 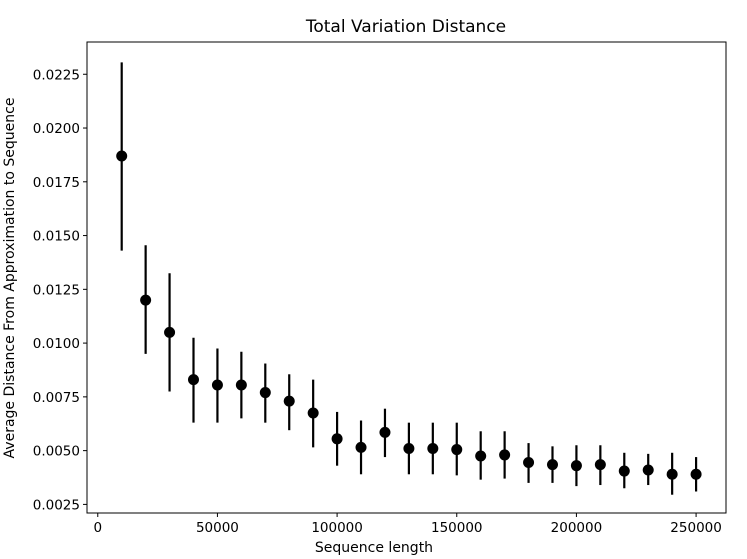 What do you see at coordinates (56, 183) in the screenshot?
I see `y-tick-label: 0.0175` at bounding box center [56, 183].